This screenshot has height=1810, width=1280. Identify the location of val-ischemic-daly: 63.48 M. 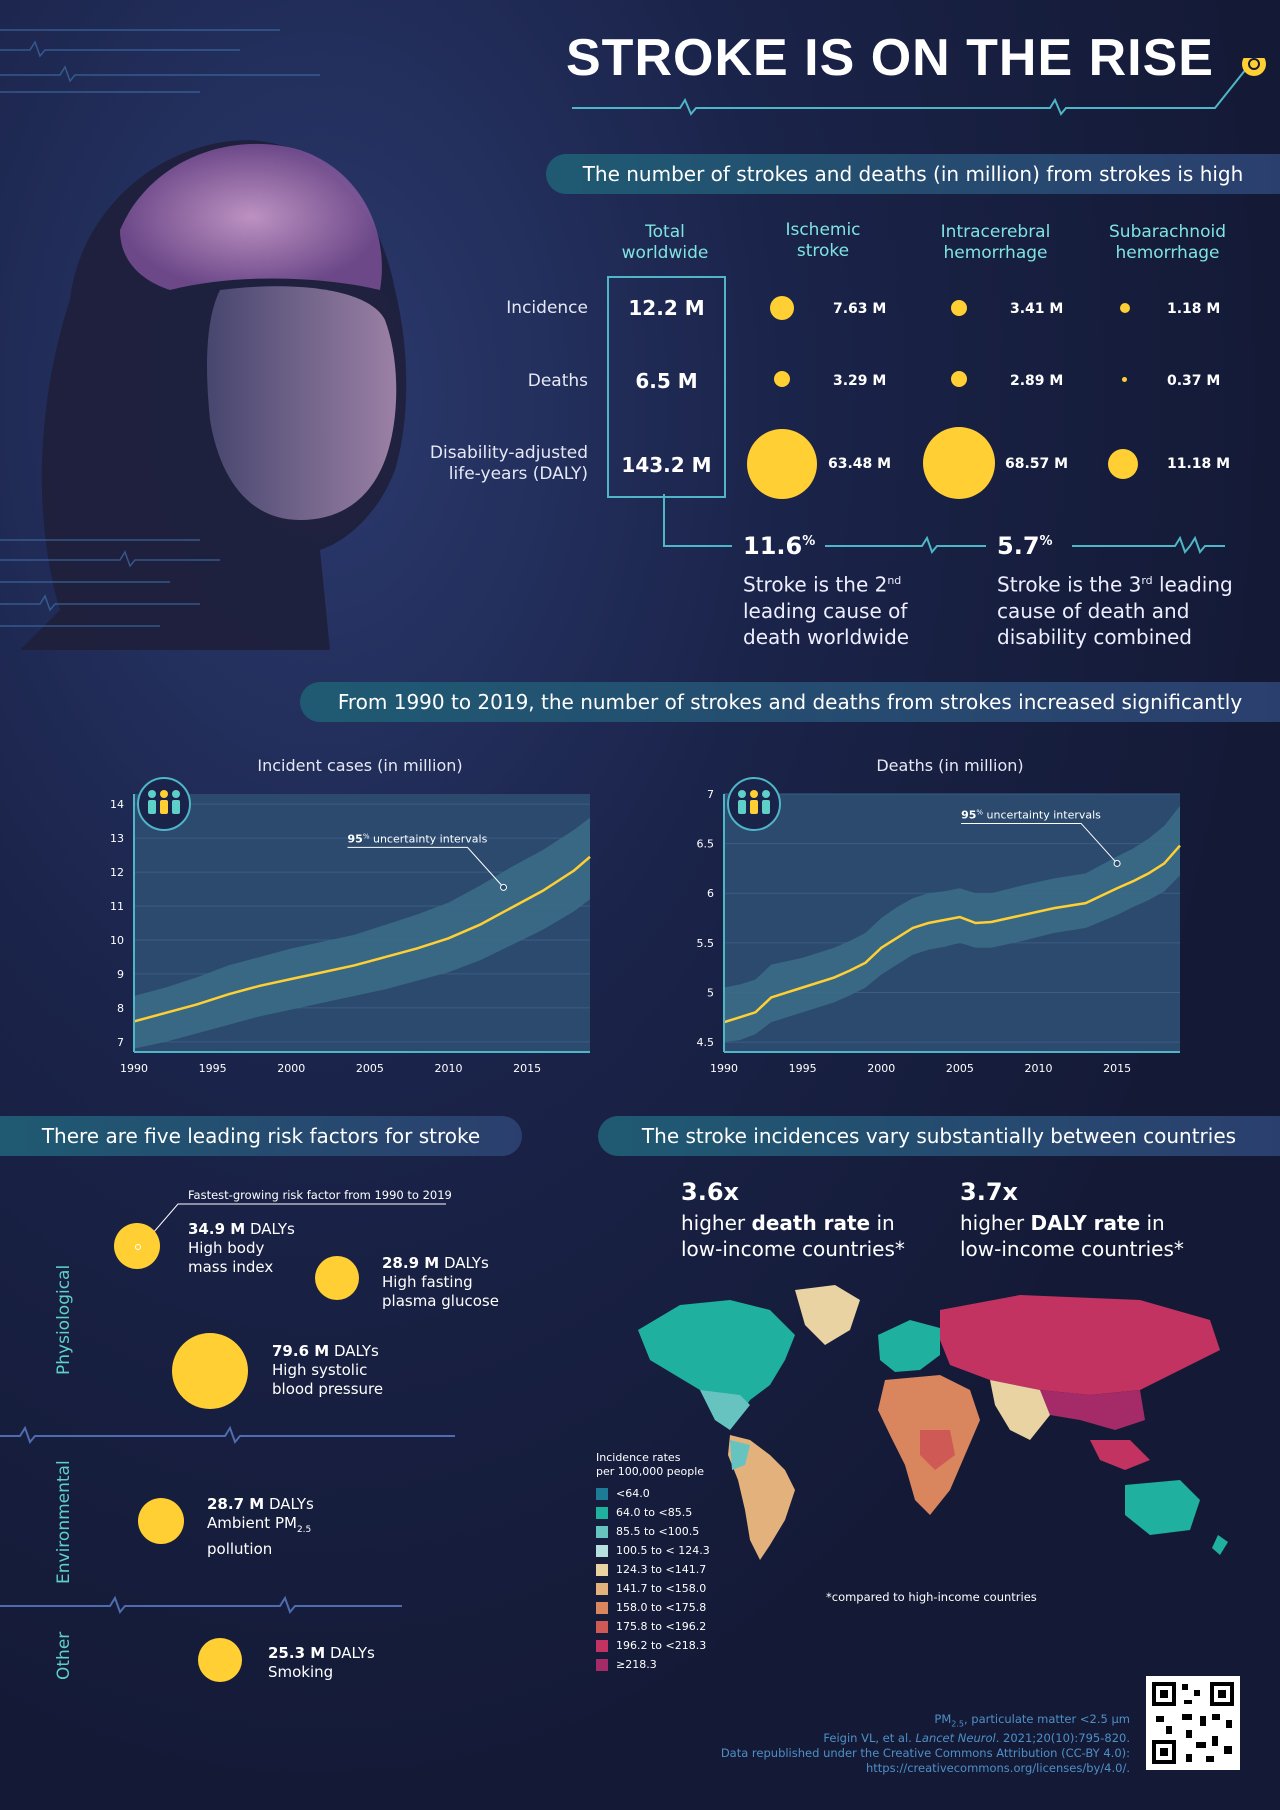
(860, 464).